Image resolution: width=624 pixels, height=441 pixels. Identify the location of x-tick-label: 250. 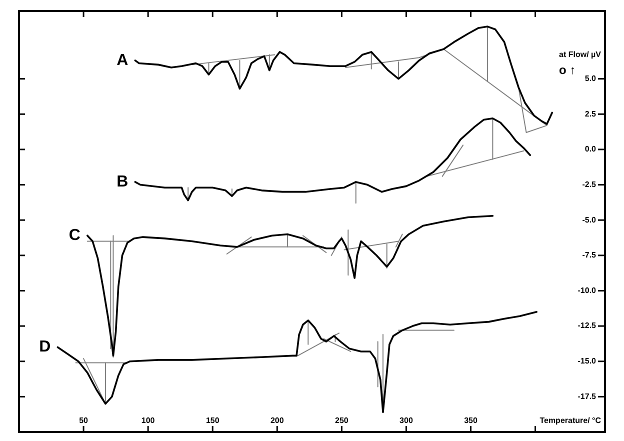
(342, 421).